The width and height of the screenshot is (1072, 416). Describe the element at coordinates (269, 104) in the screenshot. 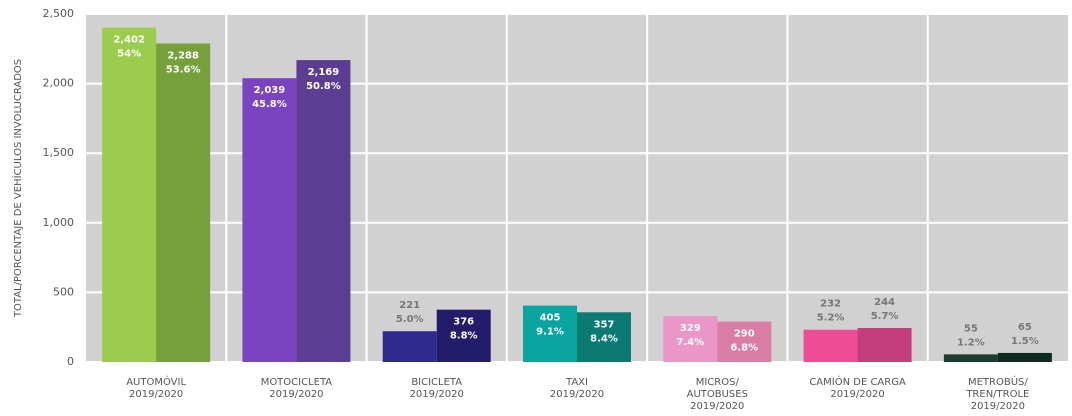

I see `percent-label: 45.8%` at that location.